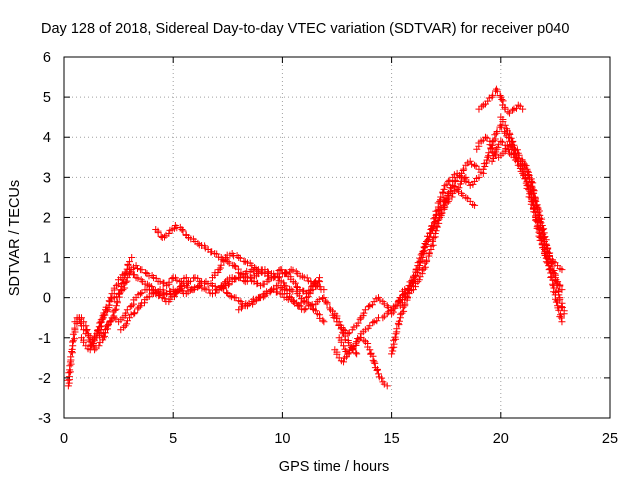 The image size is (640, 480). I want to click on series-arc11, so click(370, 312).